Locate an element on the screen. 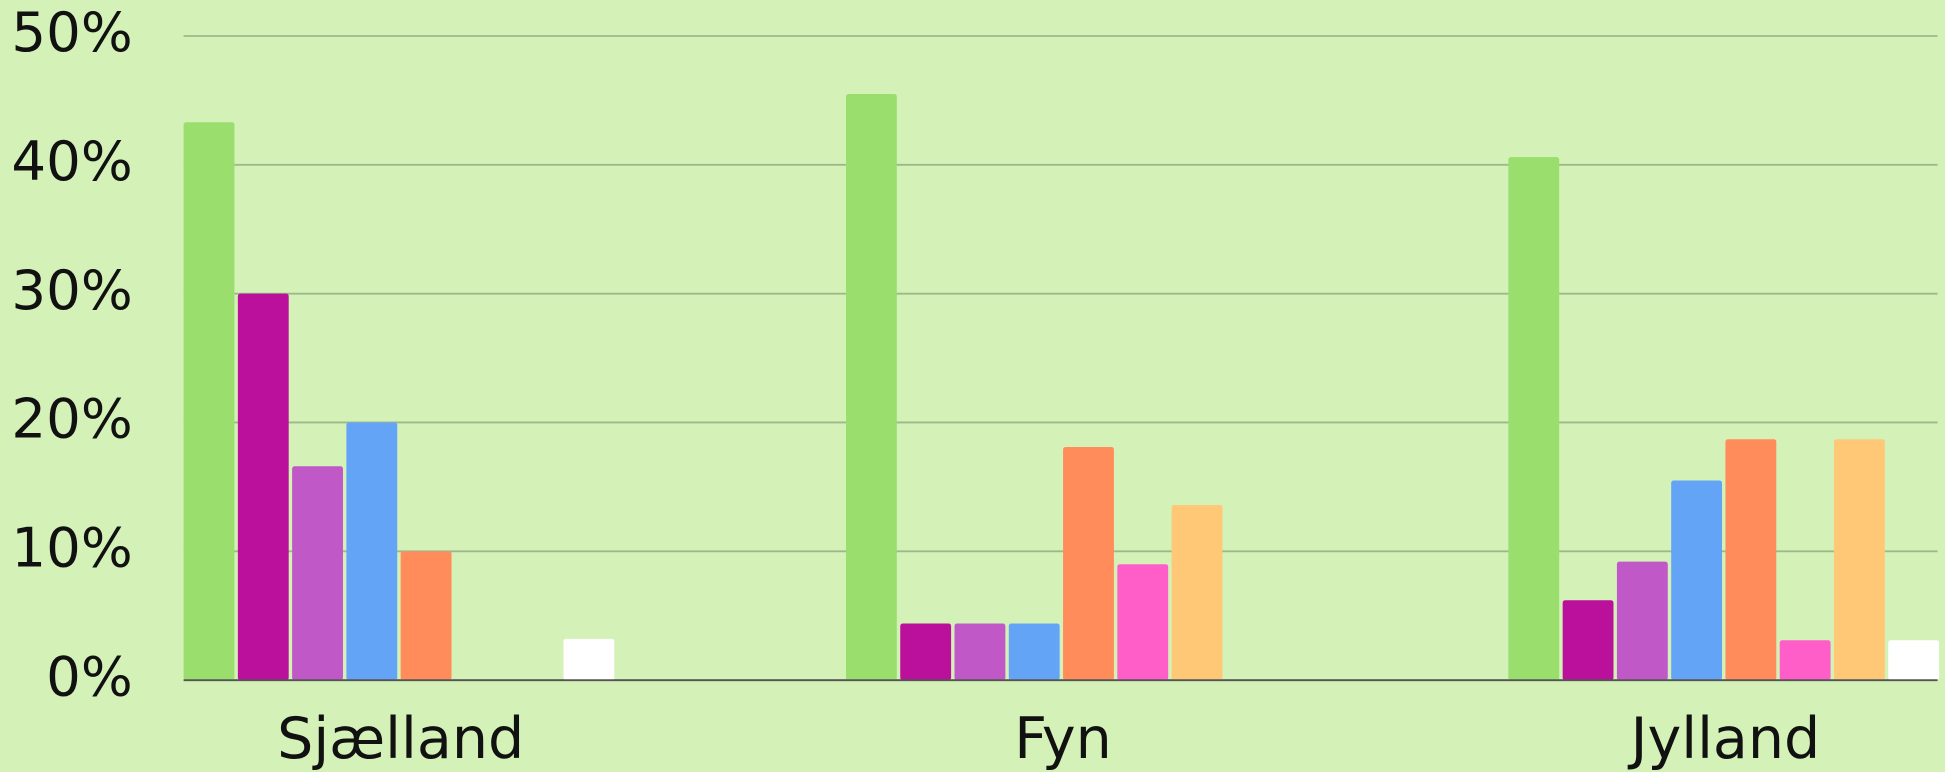  y-tick-label: 10% is located at coordinates (71, 547).